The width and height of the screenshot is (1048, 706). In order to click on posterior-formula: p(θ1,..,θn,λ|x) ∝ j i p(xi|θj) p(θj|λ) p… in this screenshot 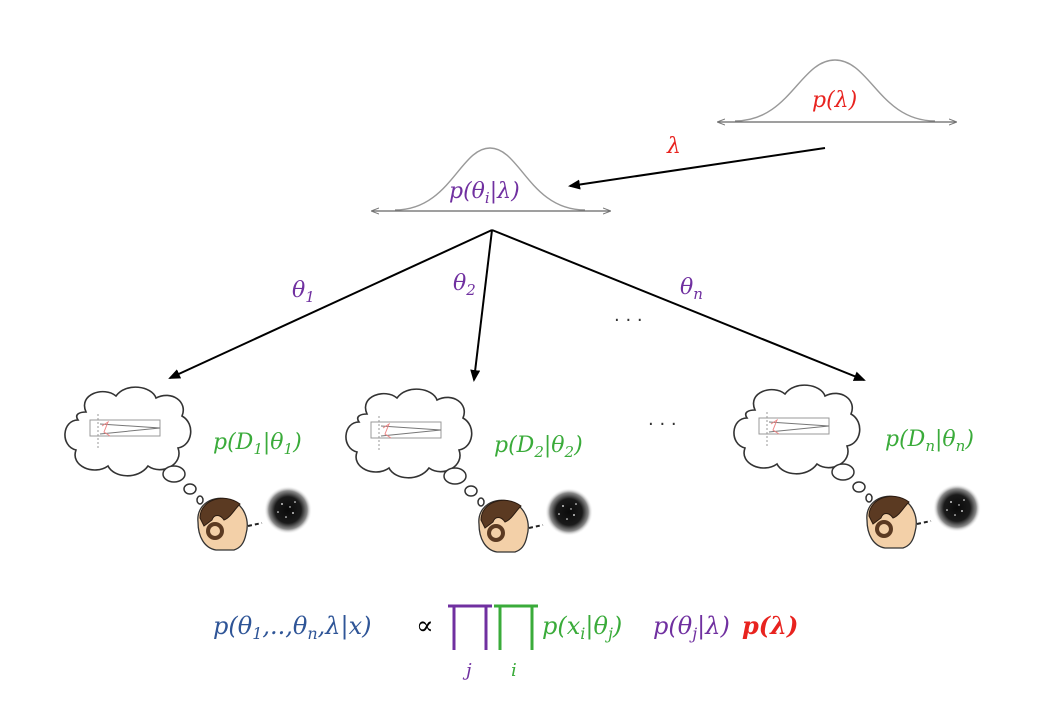, I will do `click(505, 642)`.